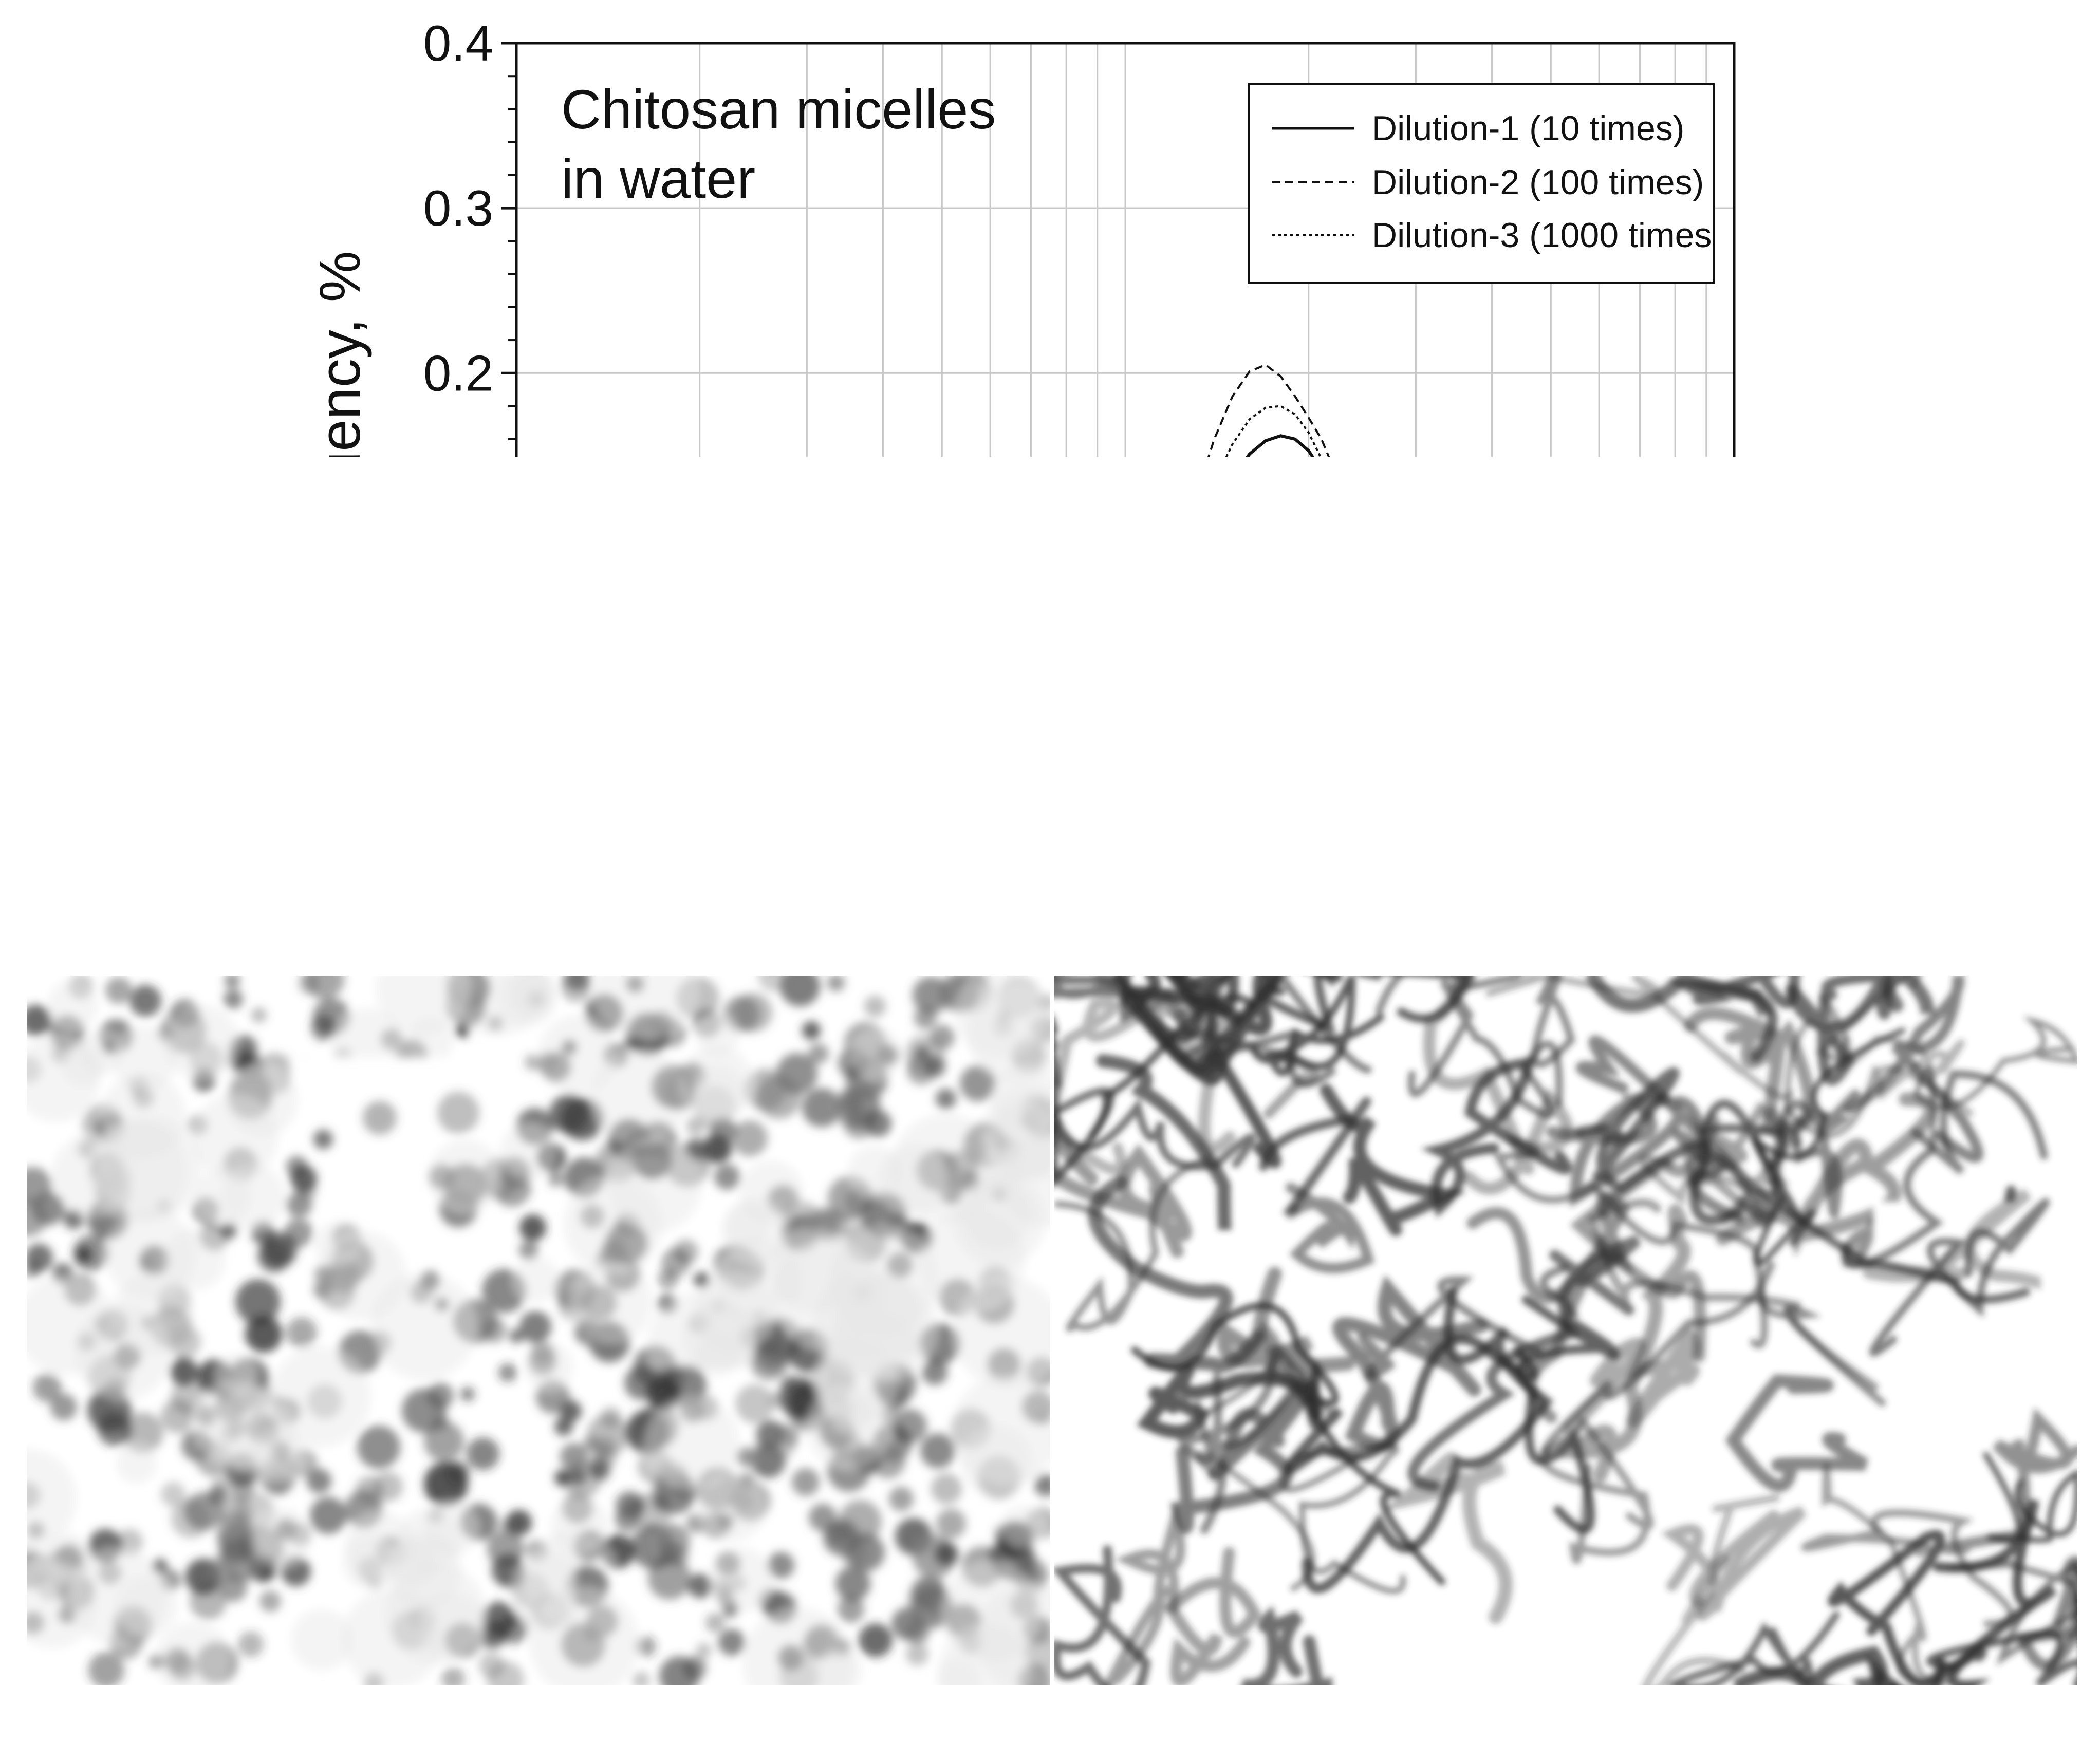 This screenshot has height=1762, width=2100. I want to click on x-tick-label: 1000, so click(1734, 822).